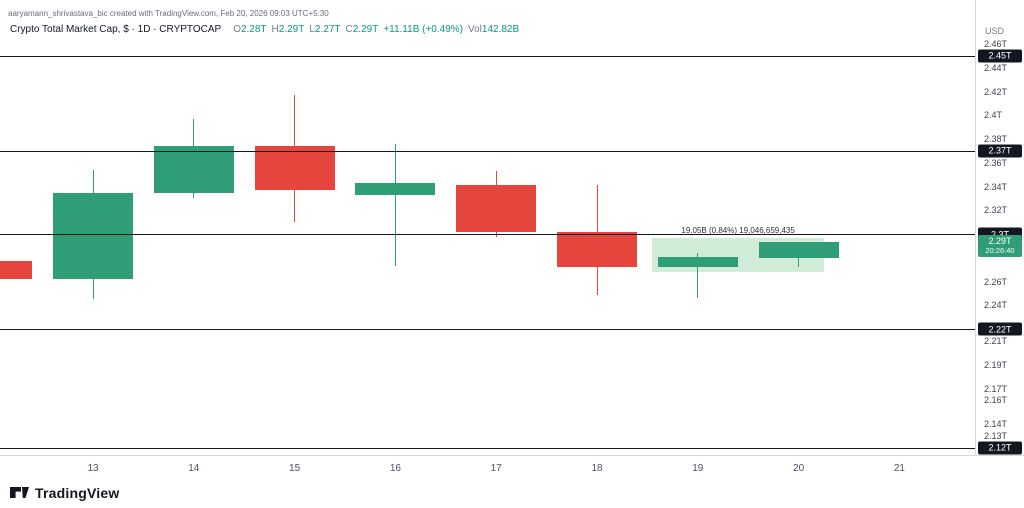 The height and width of the screenshot is (508, 1024). I want to click on open-label: O, so click(237, 29).